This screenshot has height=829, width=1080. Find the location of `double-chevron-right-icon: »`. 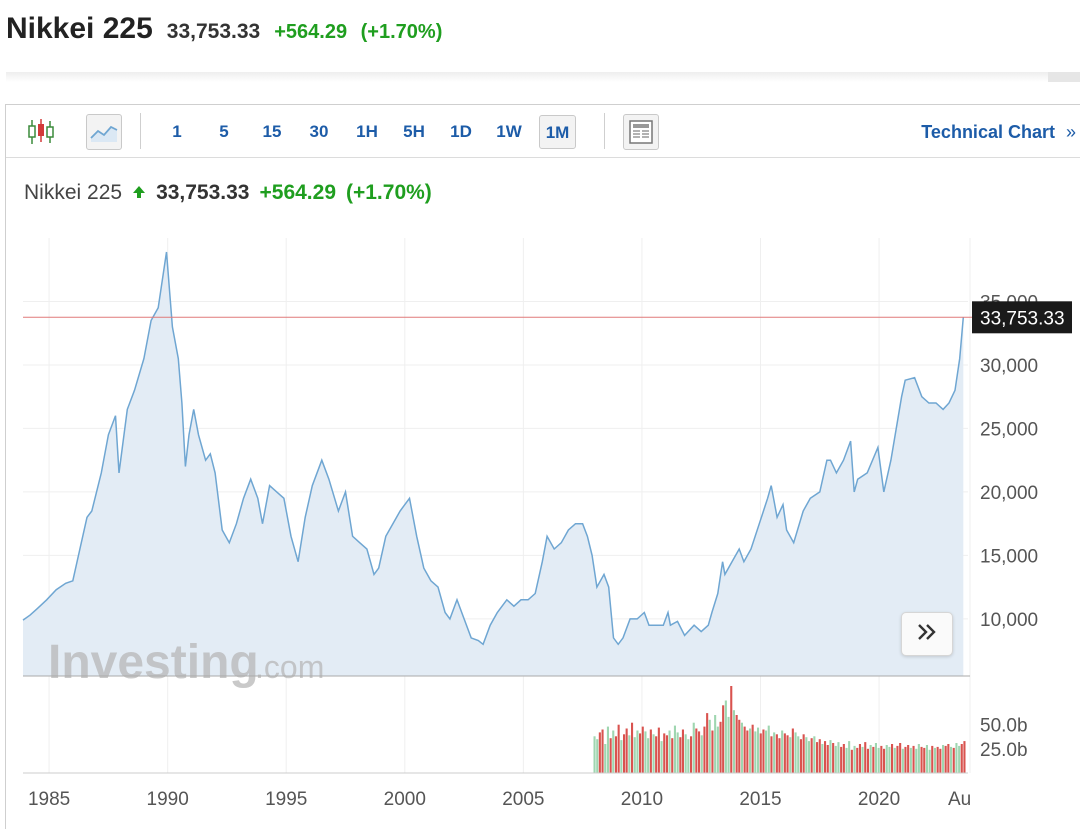

double-chevron-right-icon: » is located at coordinates (1070, 132).